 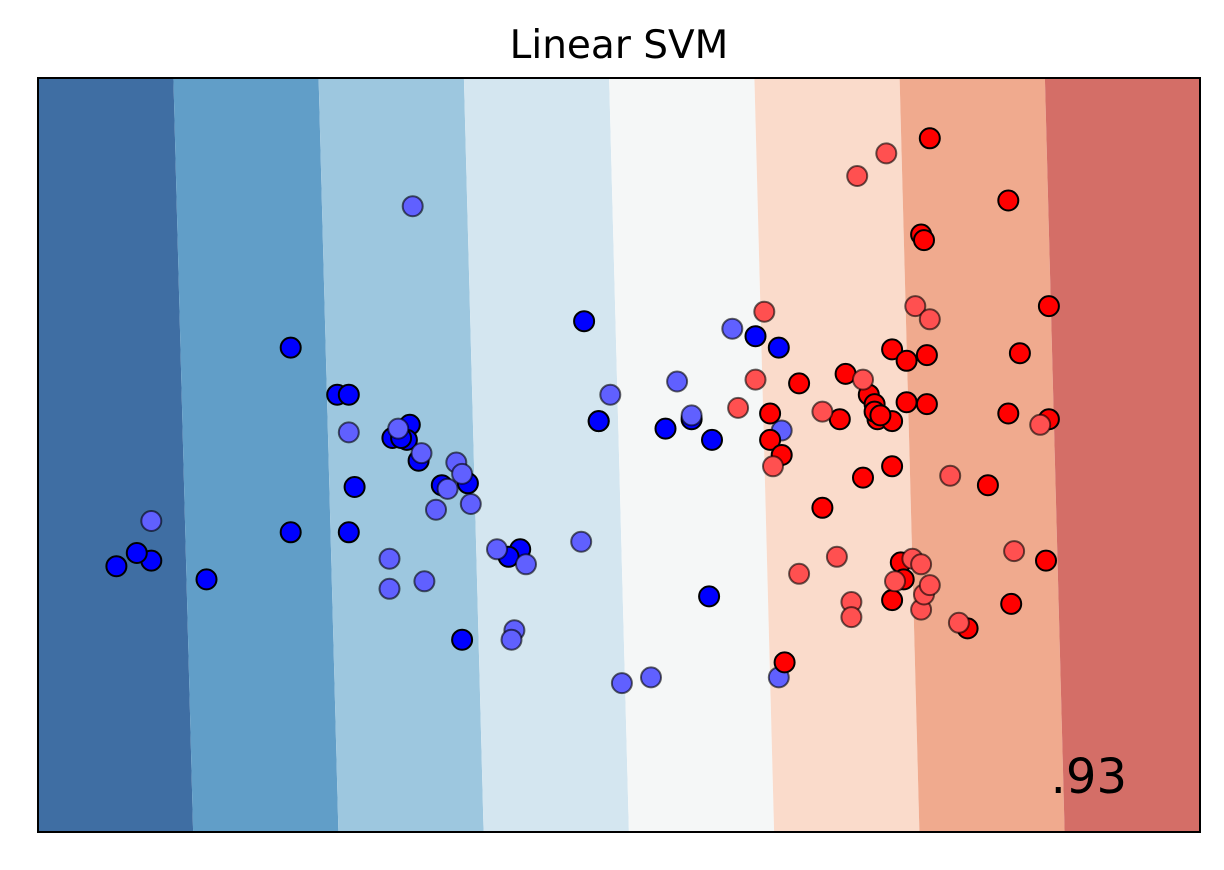 I want to click on accuracy-score: .93, so click(x=1089, y=777).